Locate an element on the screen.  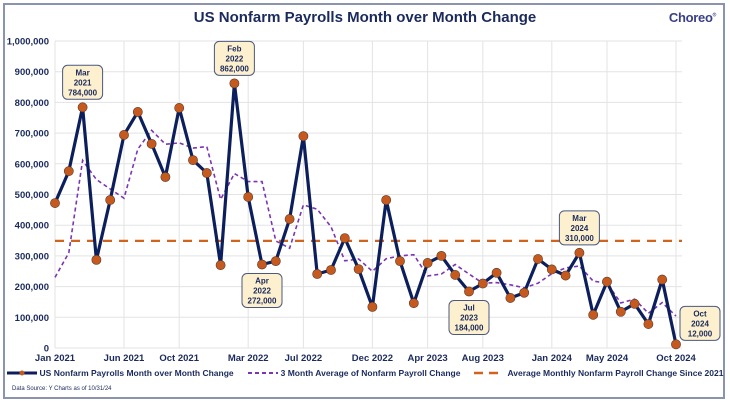
x-tick-label: Jul 2022 is located at coordinates (304, 358).